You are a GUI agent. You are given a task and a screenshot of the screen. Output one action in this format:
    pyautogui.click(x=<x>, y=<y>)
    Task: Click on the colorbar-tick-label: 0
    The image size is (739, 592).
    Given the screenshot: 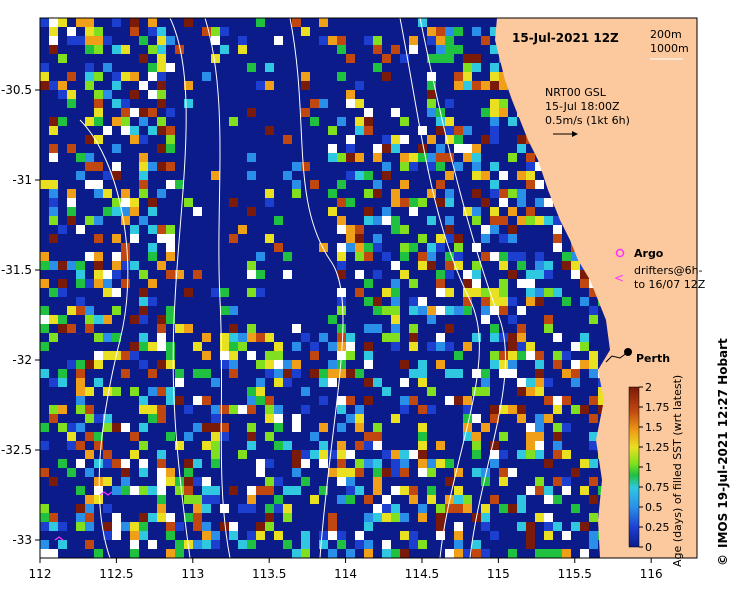 What is the action you would take?
    pyautogui.click(x=648, y=547)
    